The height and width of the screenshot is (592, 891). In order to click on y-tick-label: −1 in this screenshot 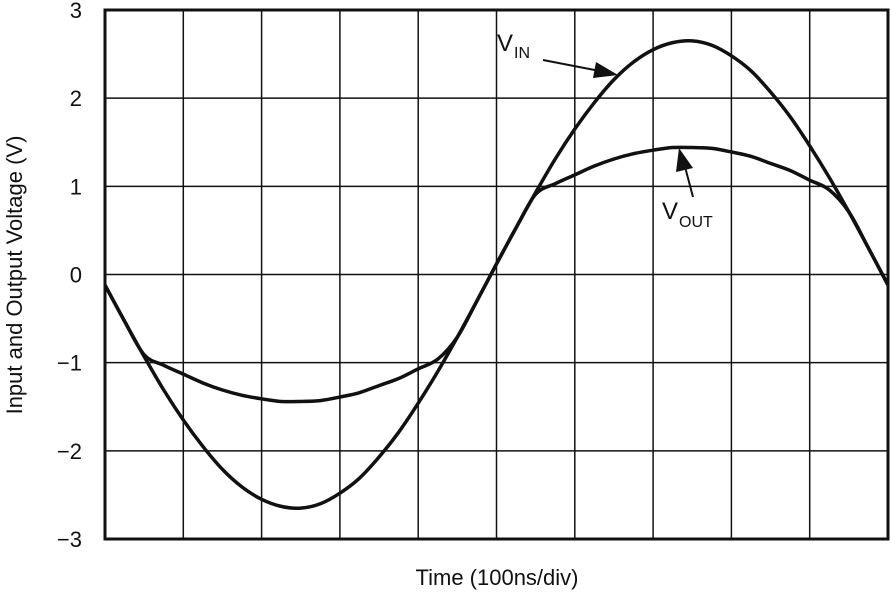, I will do `click(69, 363)`.